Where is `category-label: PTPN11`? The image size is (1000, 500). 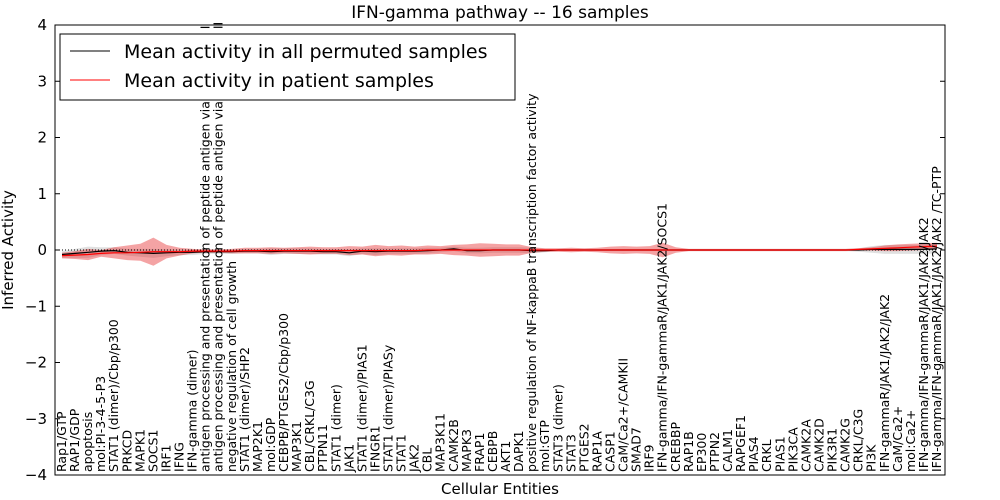
category-label: PTPN11 is located at coordinates (322, 448).